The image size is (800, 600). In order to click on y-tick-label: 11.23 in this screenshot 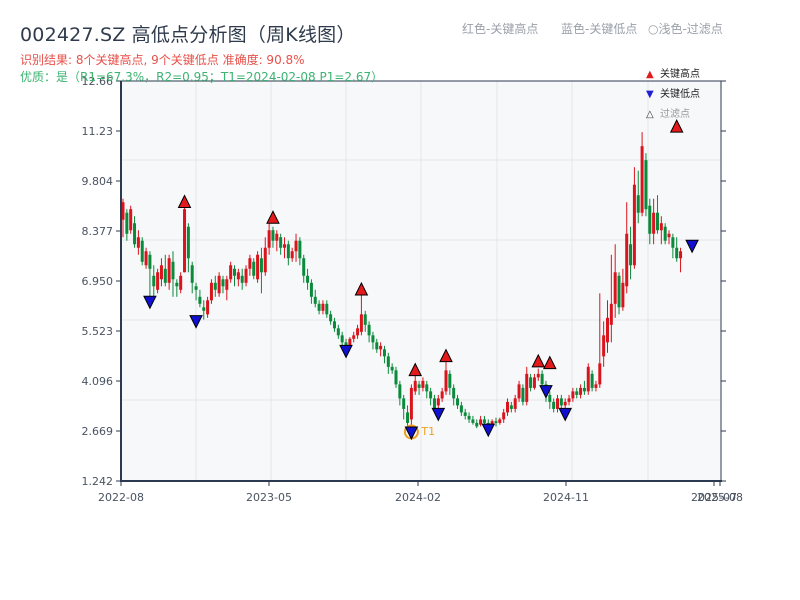, I will do `click(98, 131)`.